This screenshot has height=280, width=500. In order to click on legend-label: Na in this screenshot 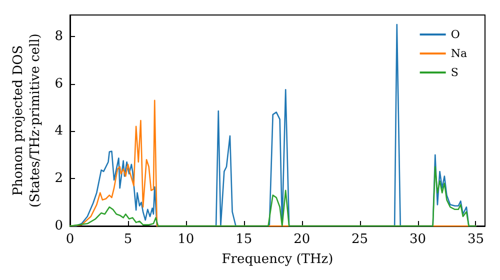, I will do `click(459, 53)`.